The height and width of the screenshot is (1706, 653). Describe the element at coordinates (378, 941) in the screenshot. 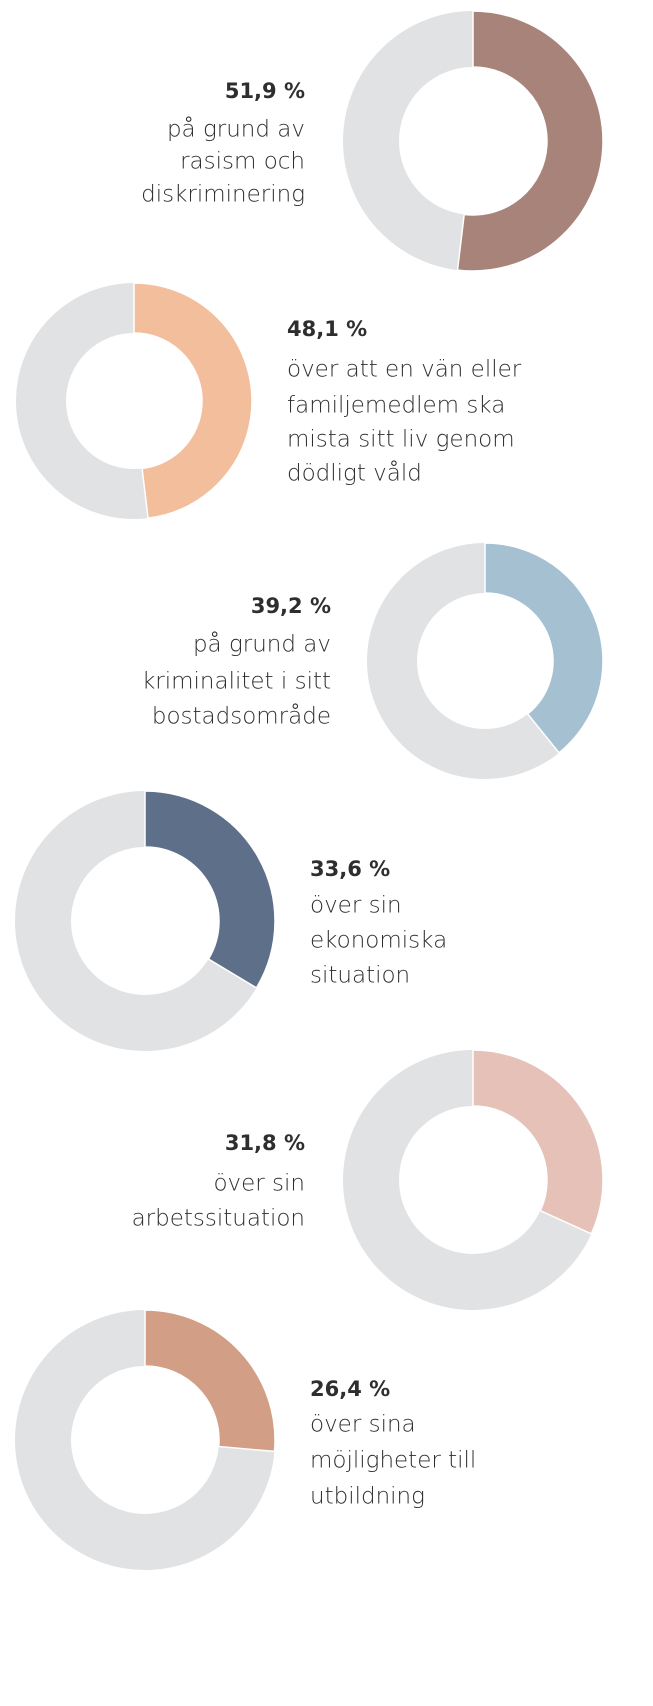

I see `description: ekonomiska` at that location.